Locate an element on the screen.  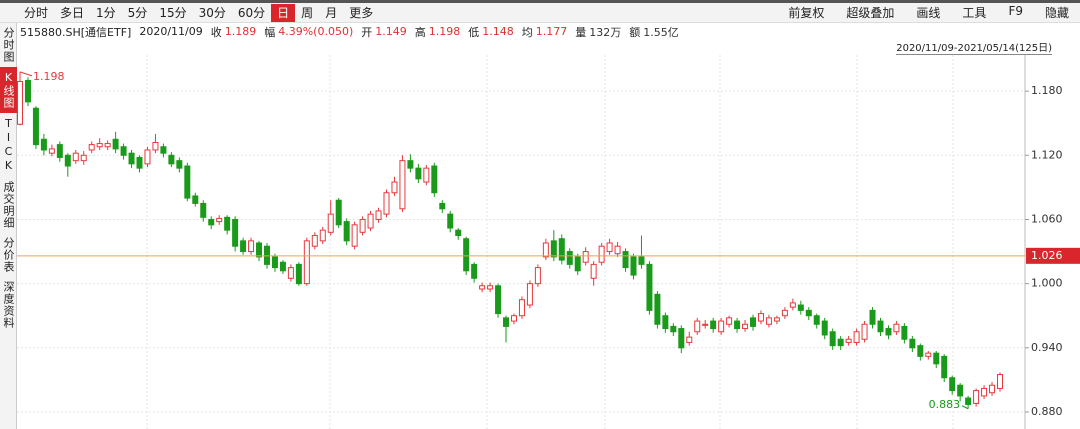
period-tab: 分时 is located at coordinates (36, 12).